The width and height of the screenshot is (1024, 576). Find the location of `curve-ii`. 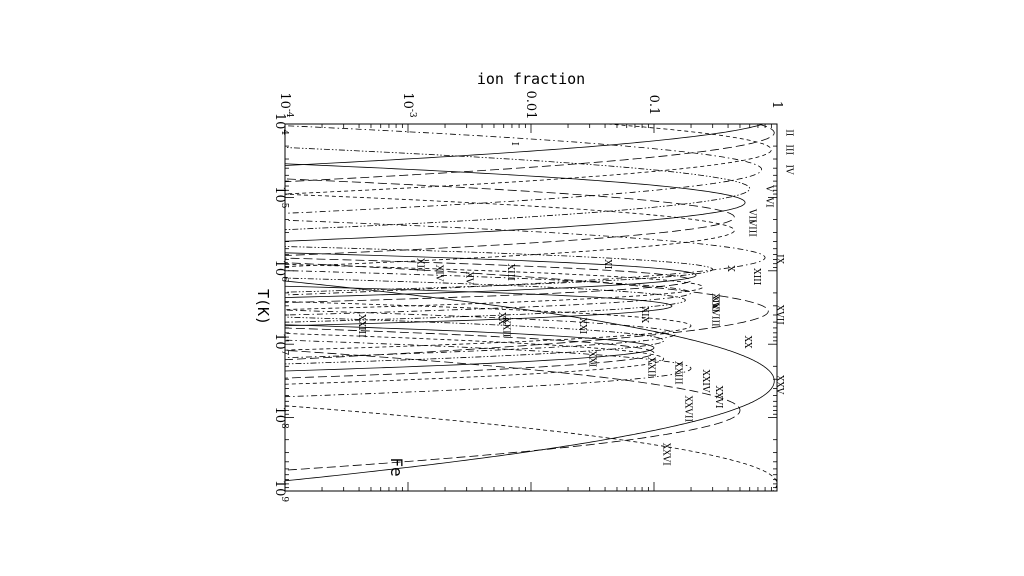

curve-ii is located at coordinates (530, 153).